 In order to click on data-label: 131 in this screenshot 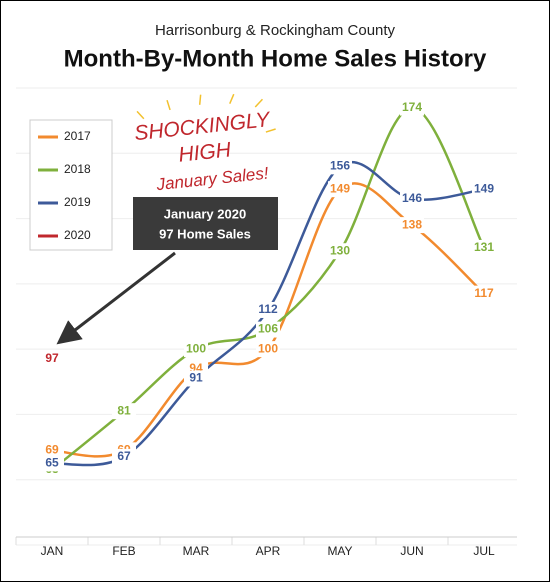, I will do `click(484, 247)`.